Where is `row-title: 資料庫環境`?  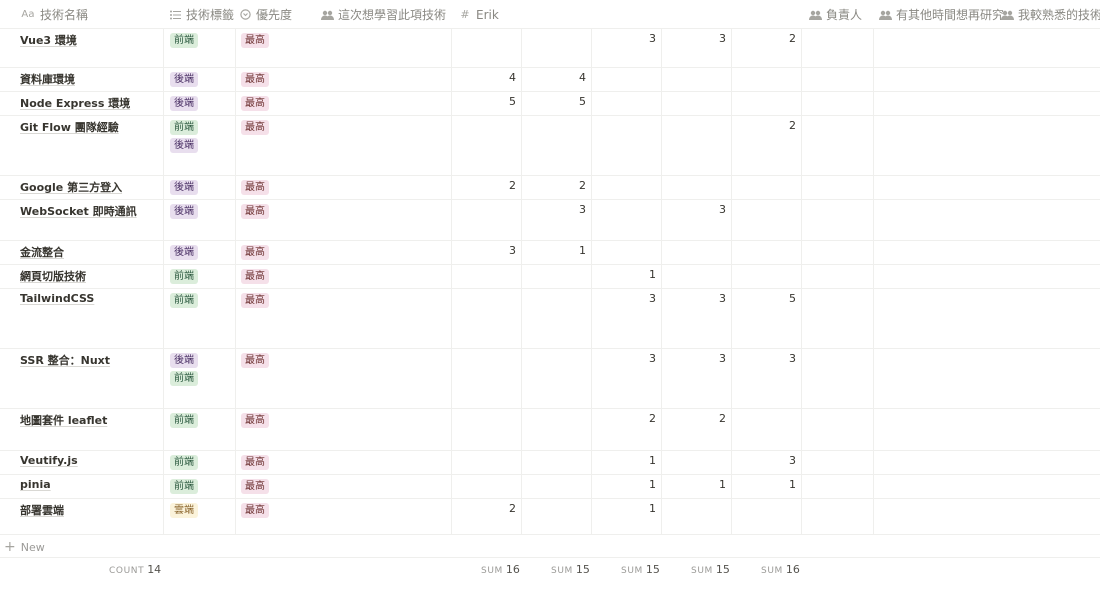 row-title: 資料庫環境 is located at coordinates (47, 79).